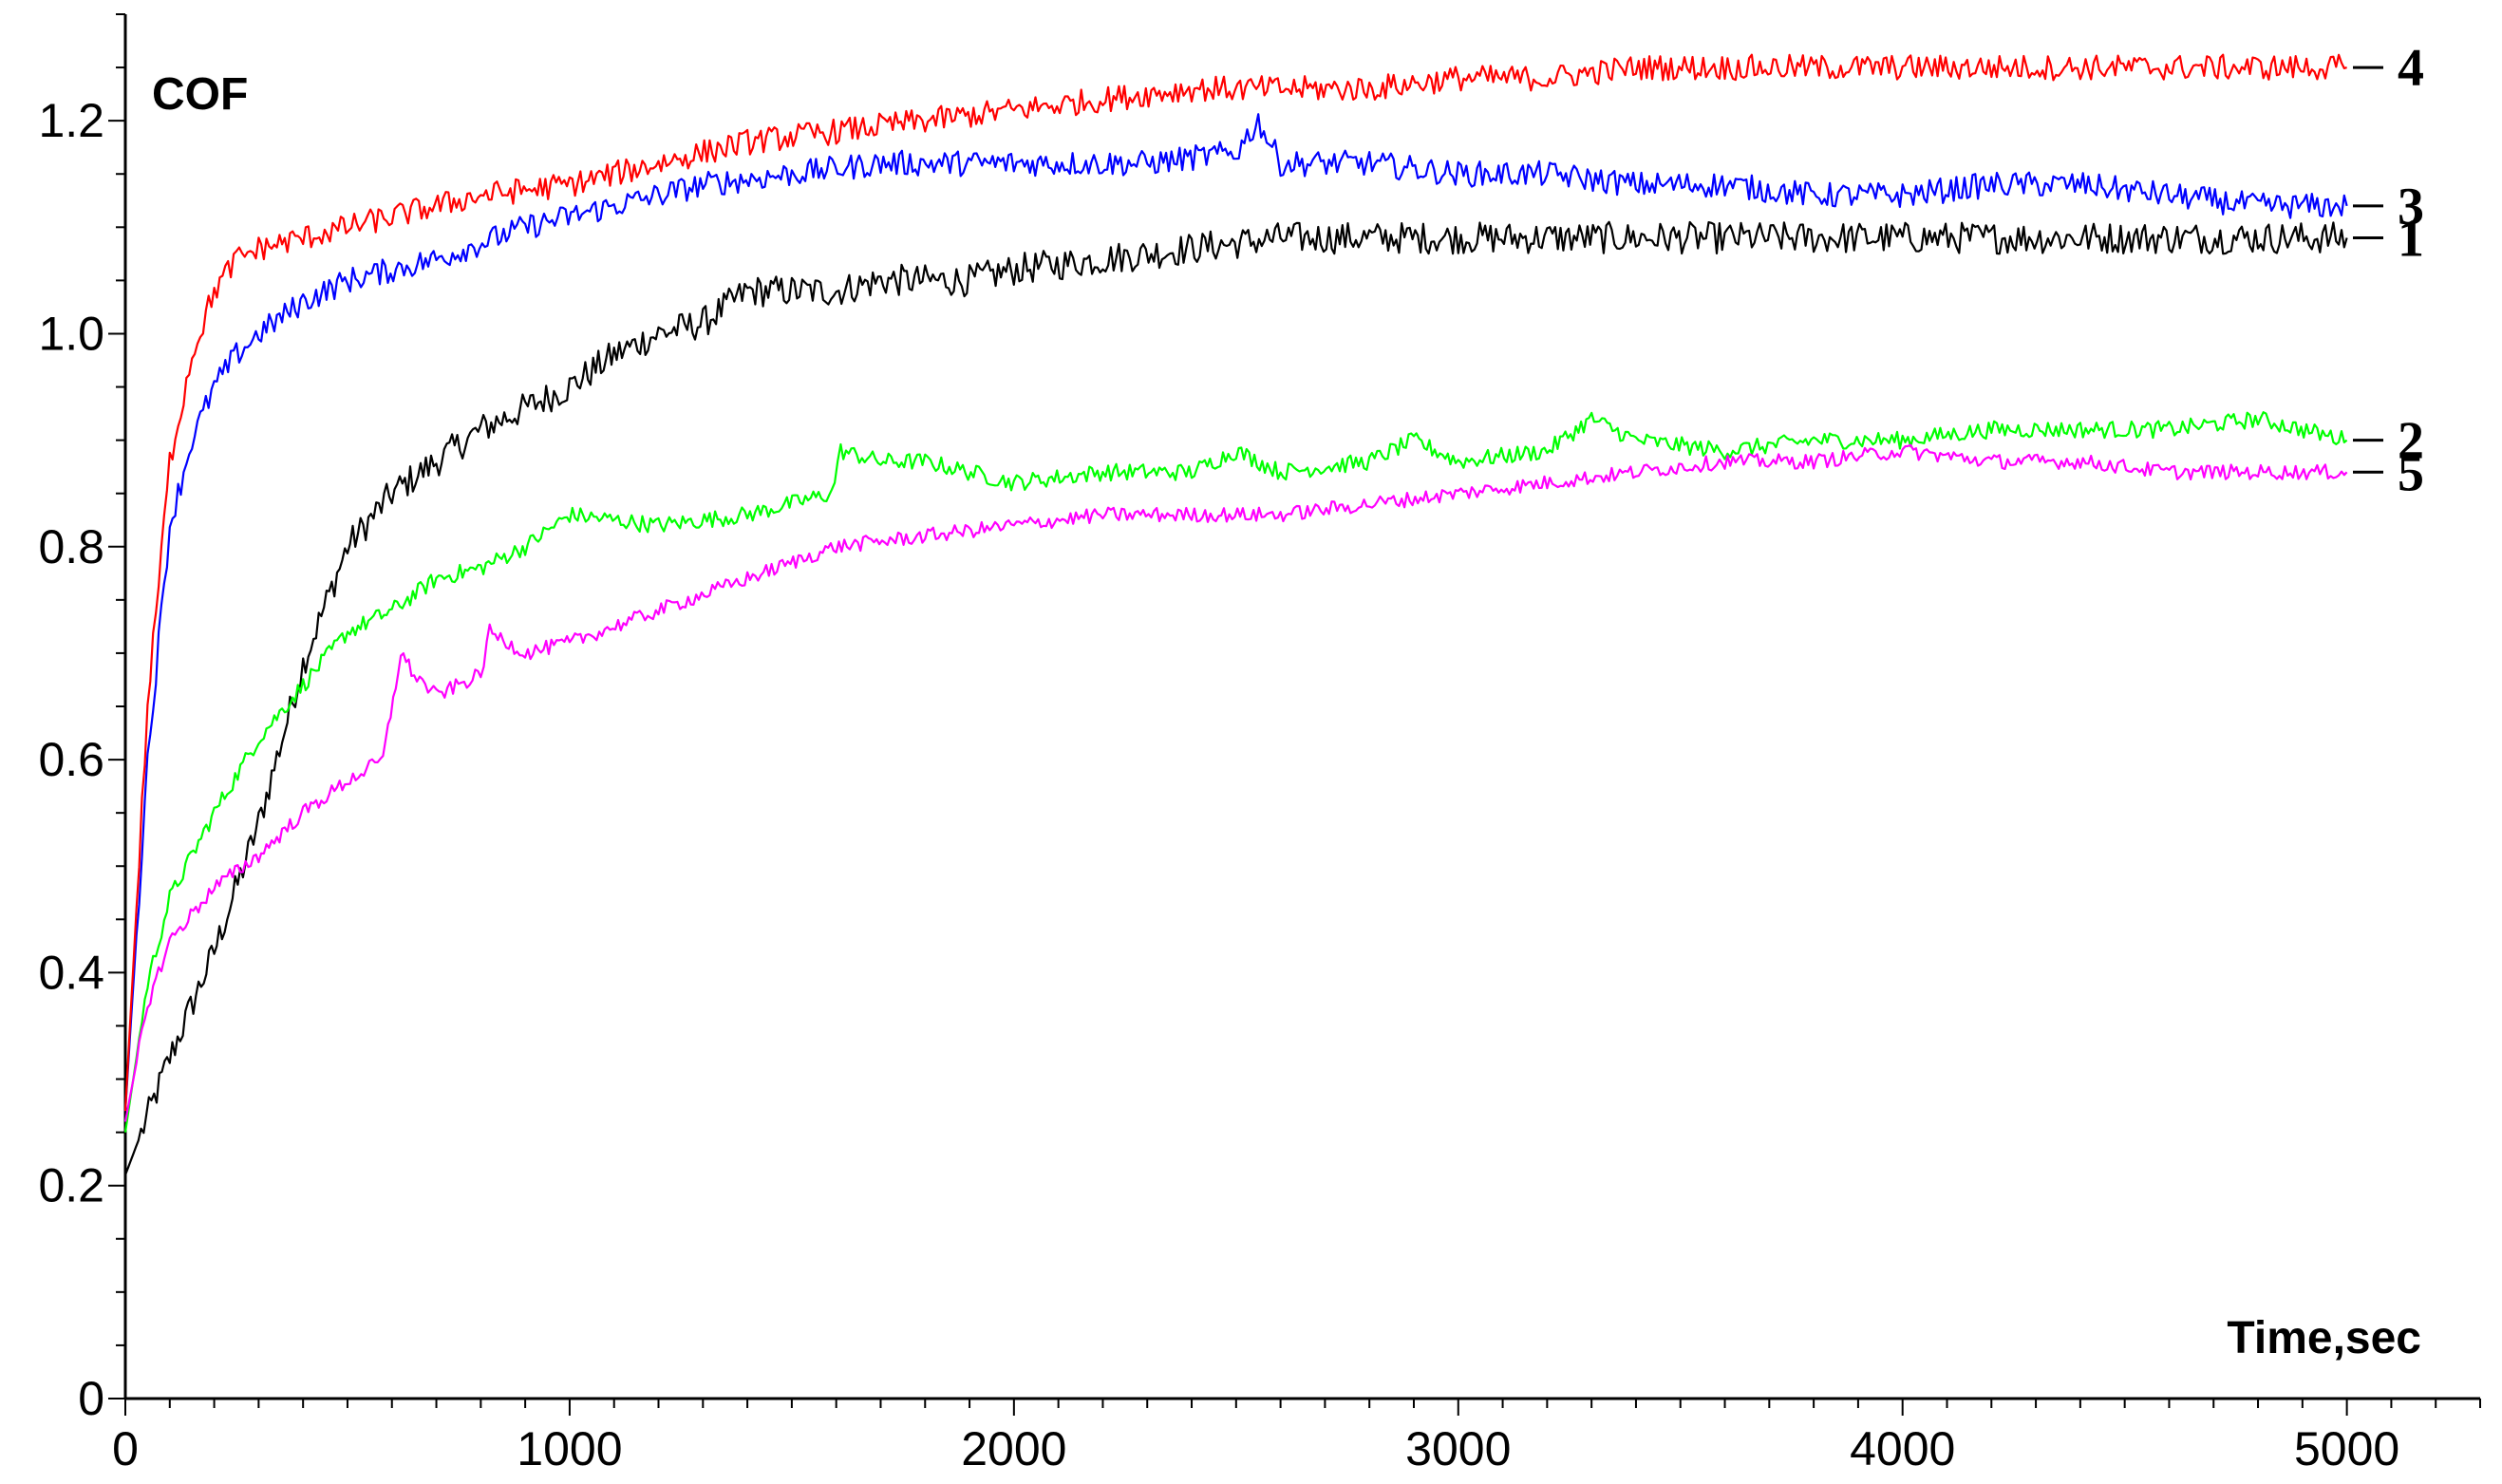 This screenshot has height=1484, width=2502. I want to click on x-tick-label: 2000, so click(1014, 1448).